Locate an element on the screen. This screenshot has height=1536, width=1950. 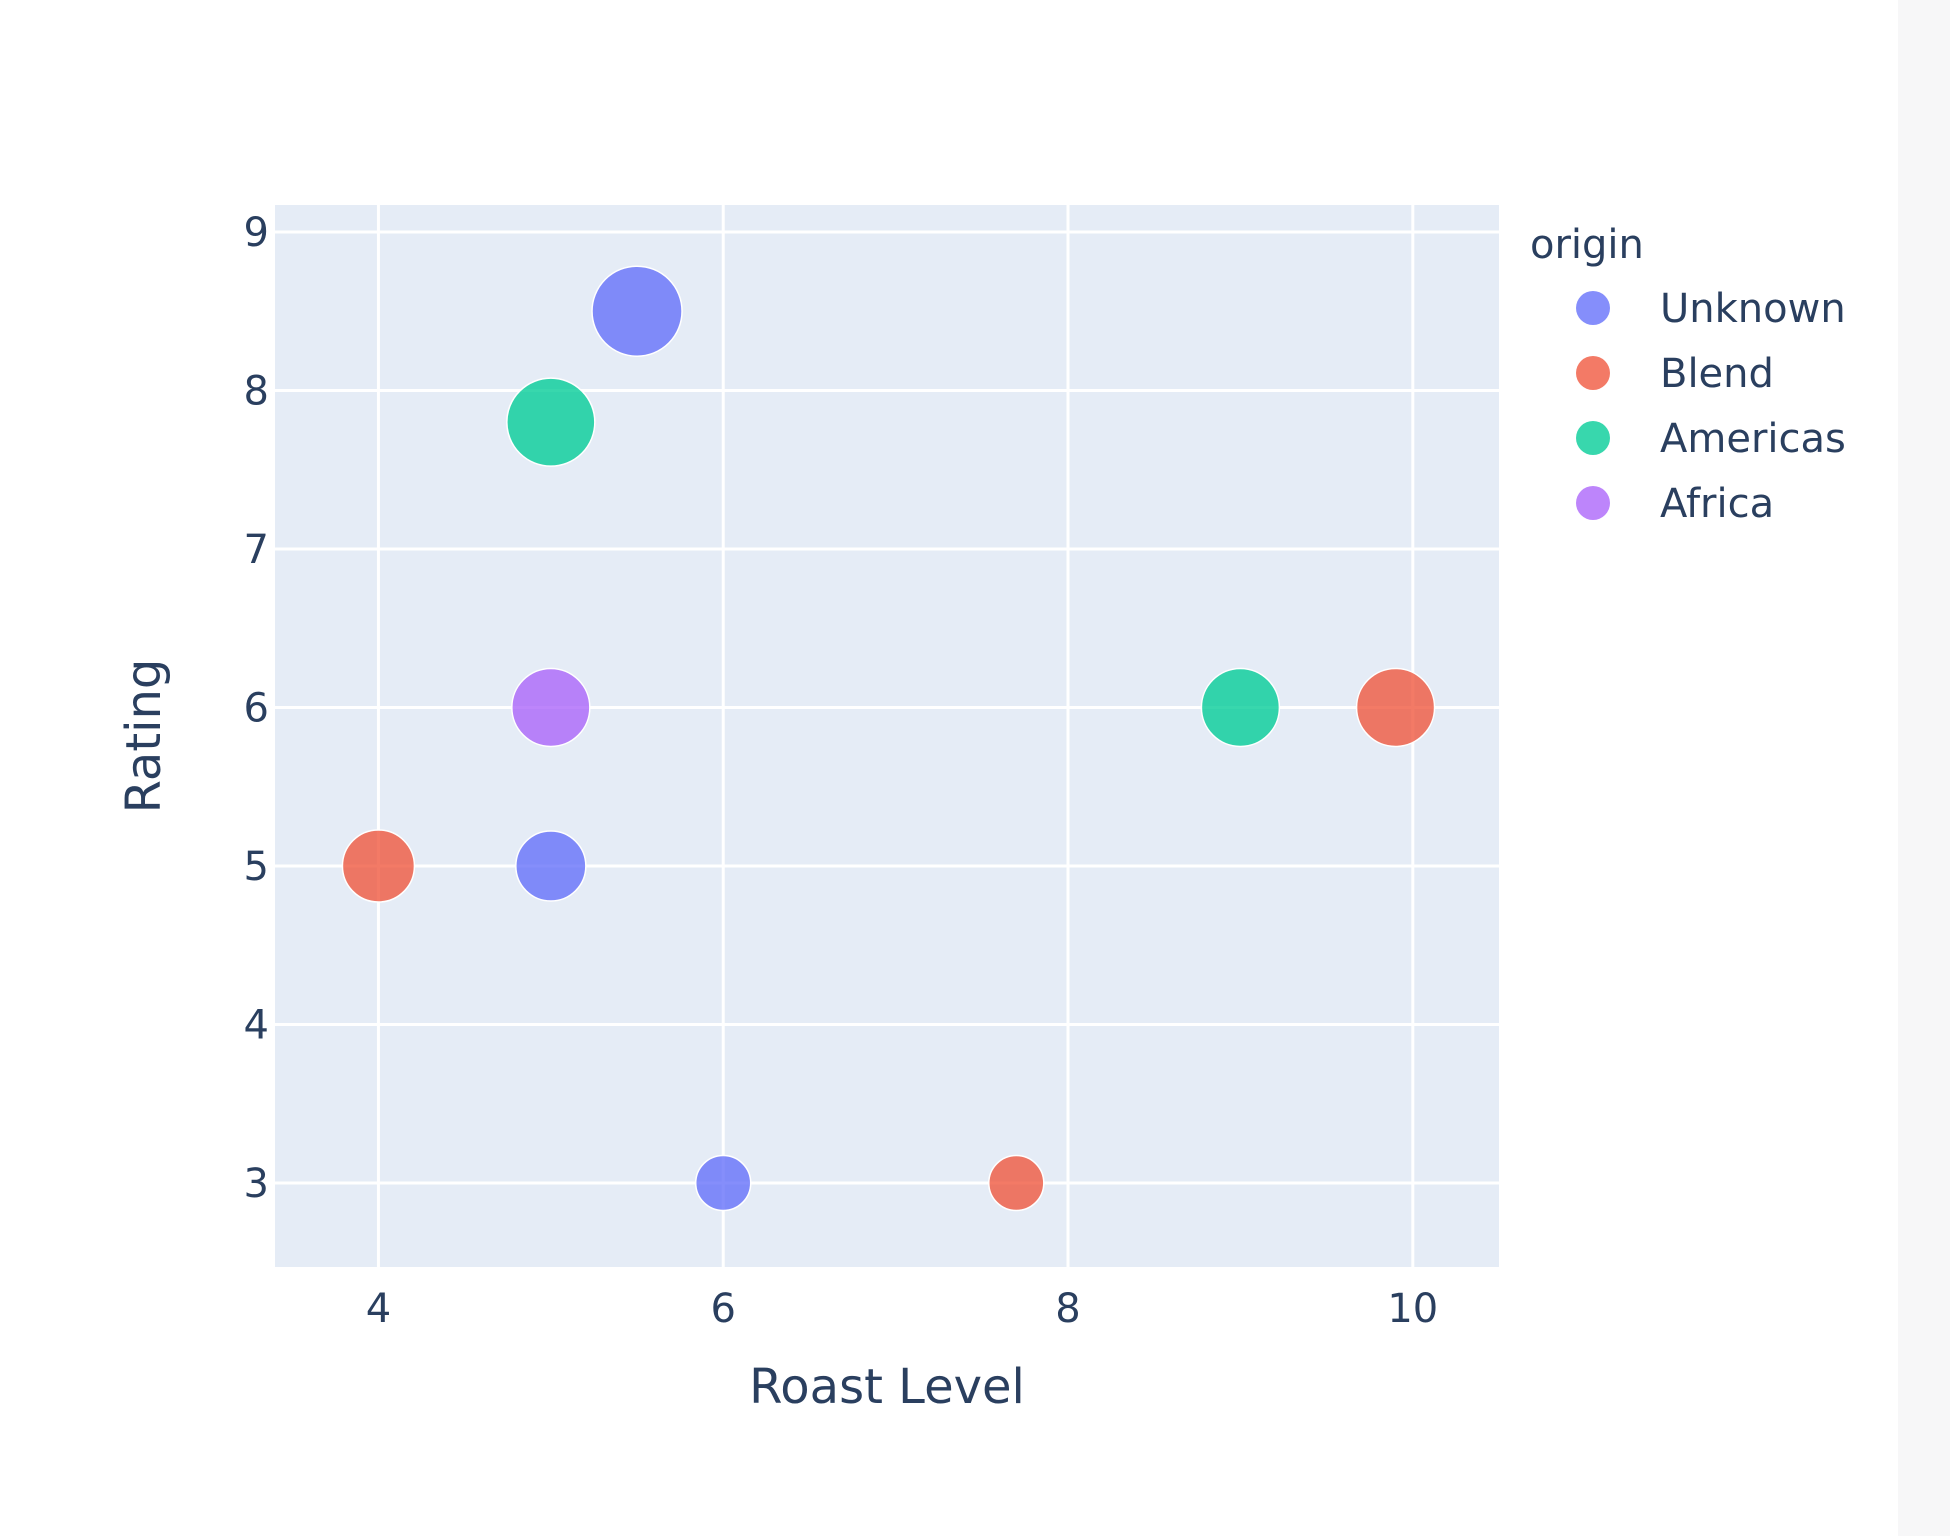
legend-marker-blend is located at coordinates (1593, 373).